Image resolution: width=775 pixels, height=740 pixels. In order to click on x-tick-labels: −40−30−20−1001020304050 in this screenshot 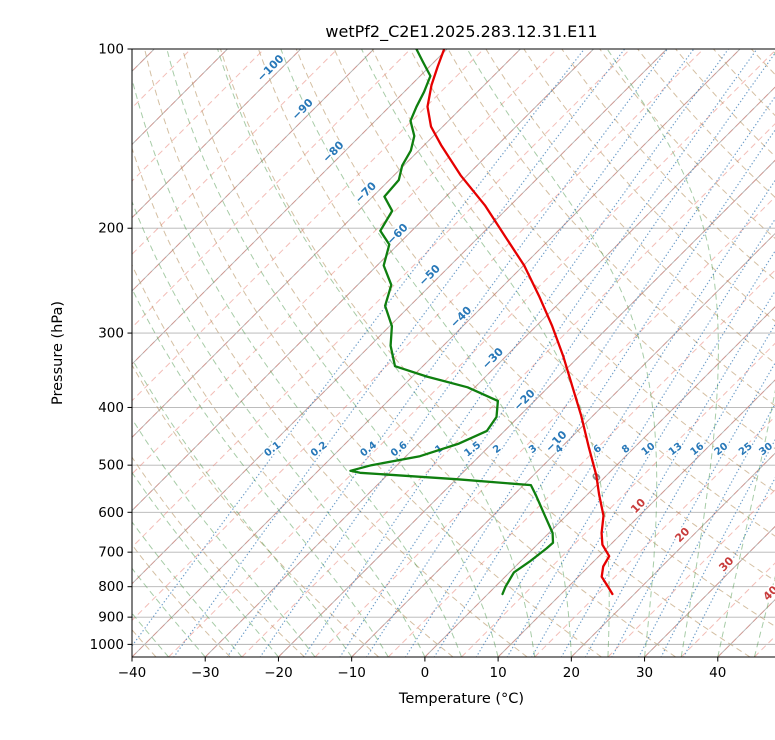, I will do `click(446, 669)`.